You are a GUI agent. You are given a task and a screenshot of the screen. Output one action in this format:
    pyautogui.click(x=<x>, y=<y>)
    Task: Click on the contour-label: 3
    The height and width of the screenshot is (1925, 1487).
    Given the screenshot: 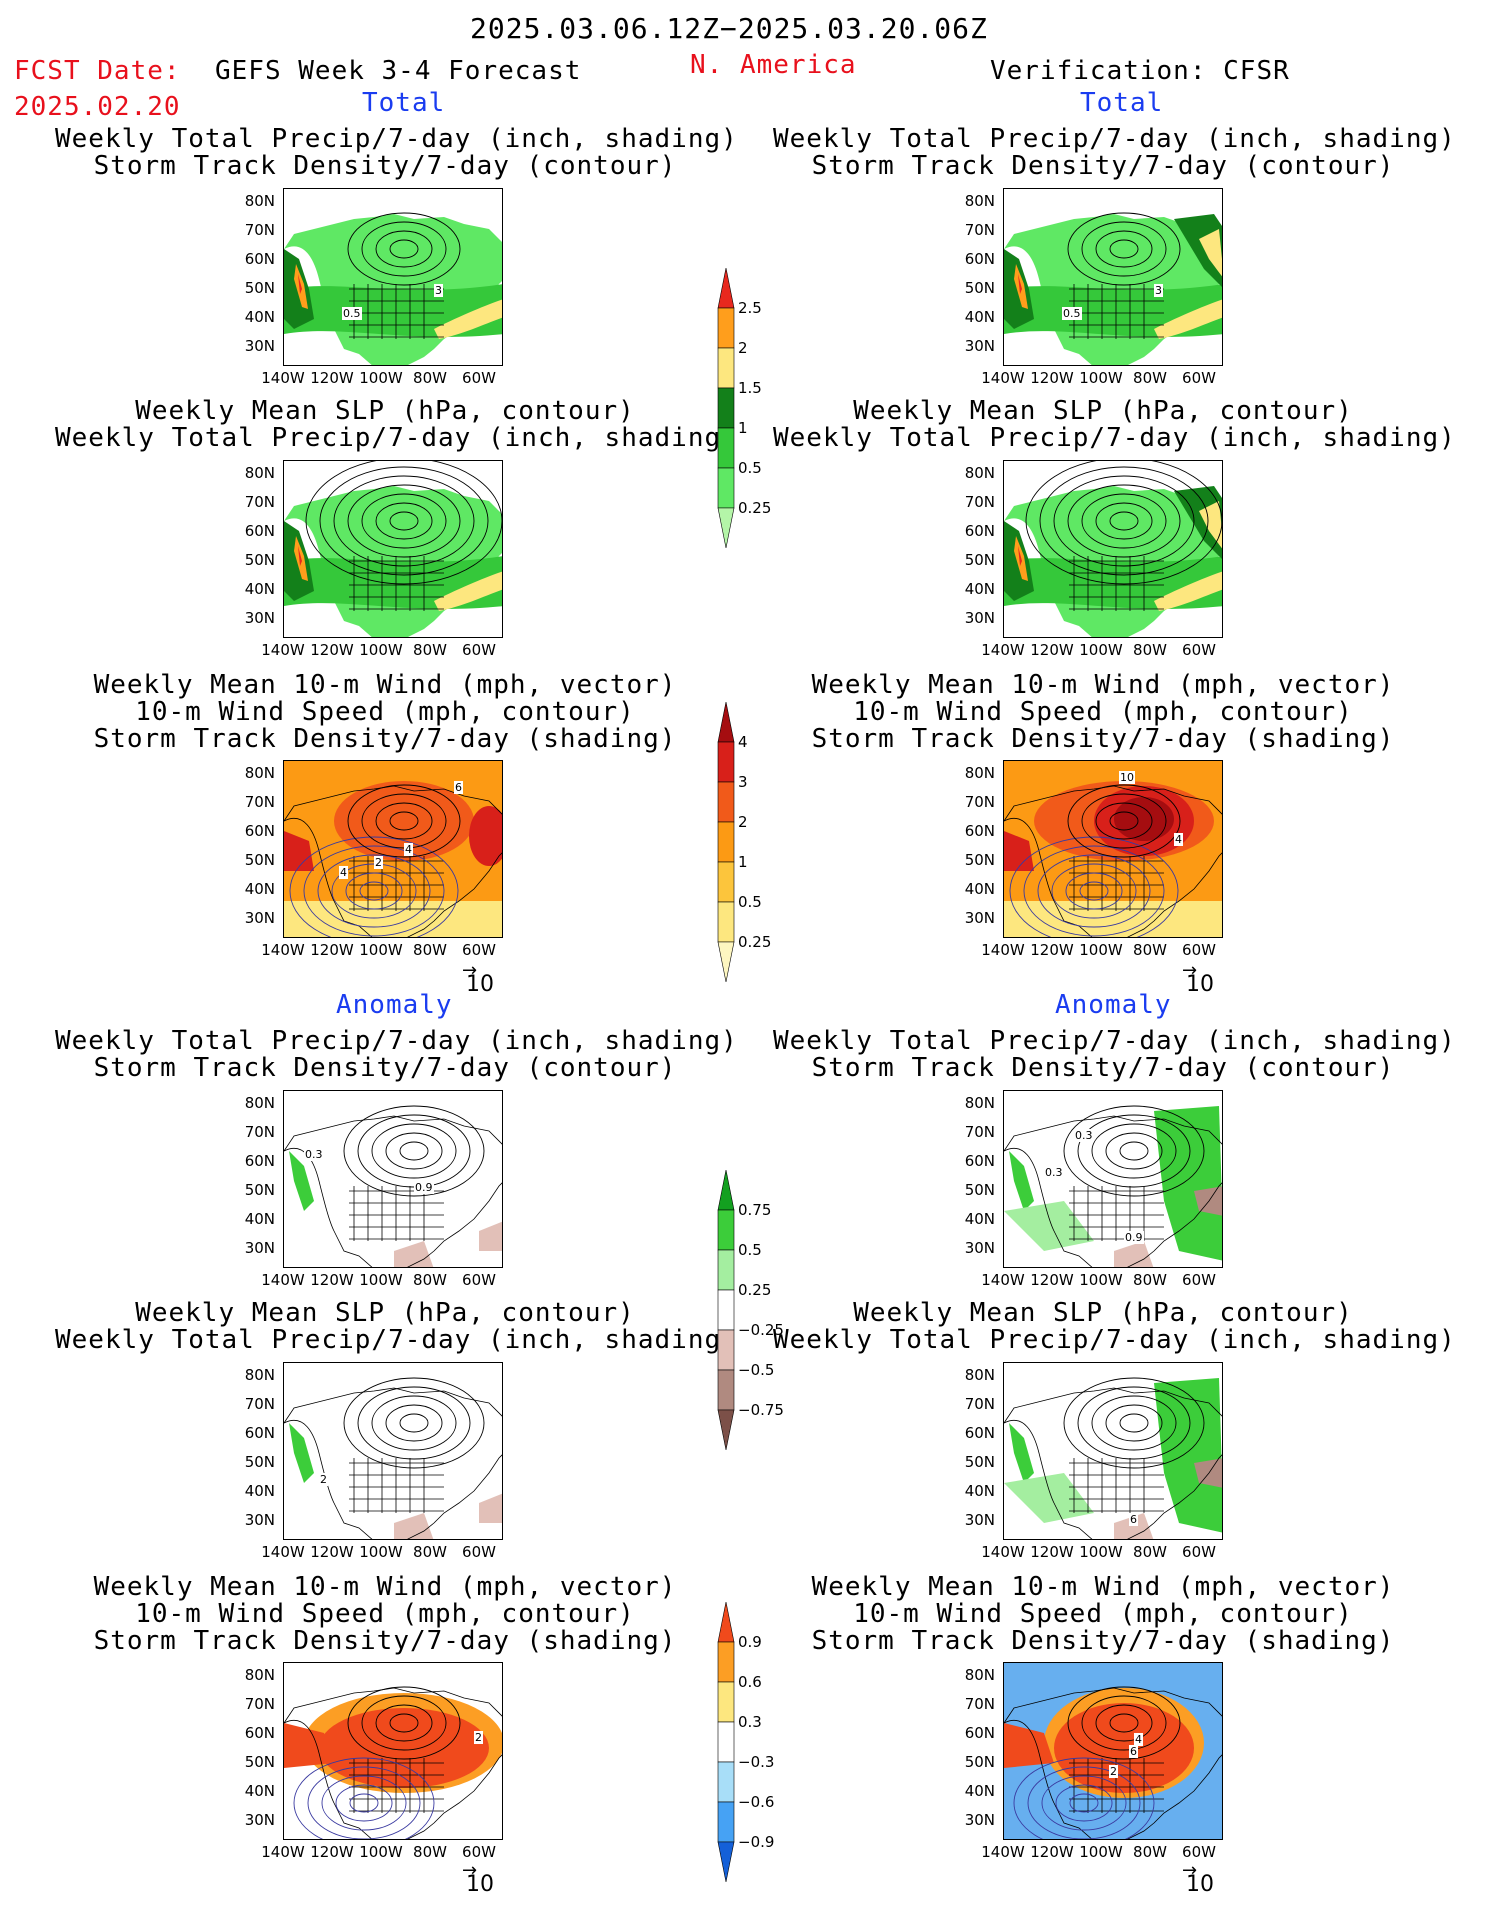 What is the action you would take?
    pyautogui.click(x=438, y=290)
    